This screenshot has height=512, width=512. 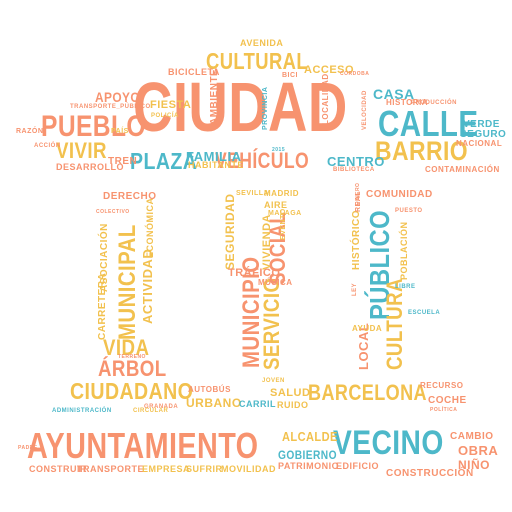 What do you see at coordinates (444, 410) in the screenshot?
I see `word-politica: POLÍTICA` at bounding box center [444, 410].